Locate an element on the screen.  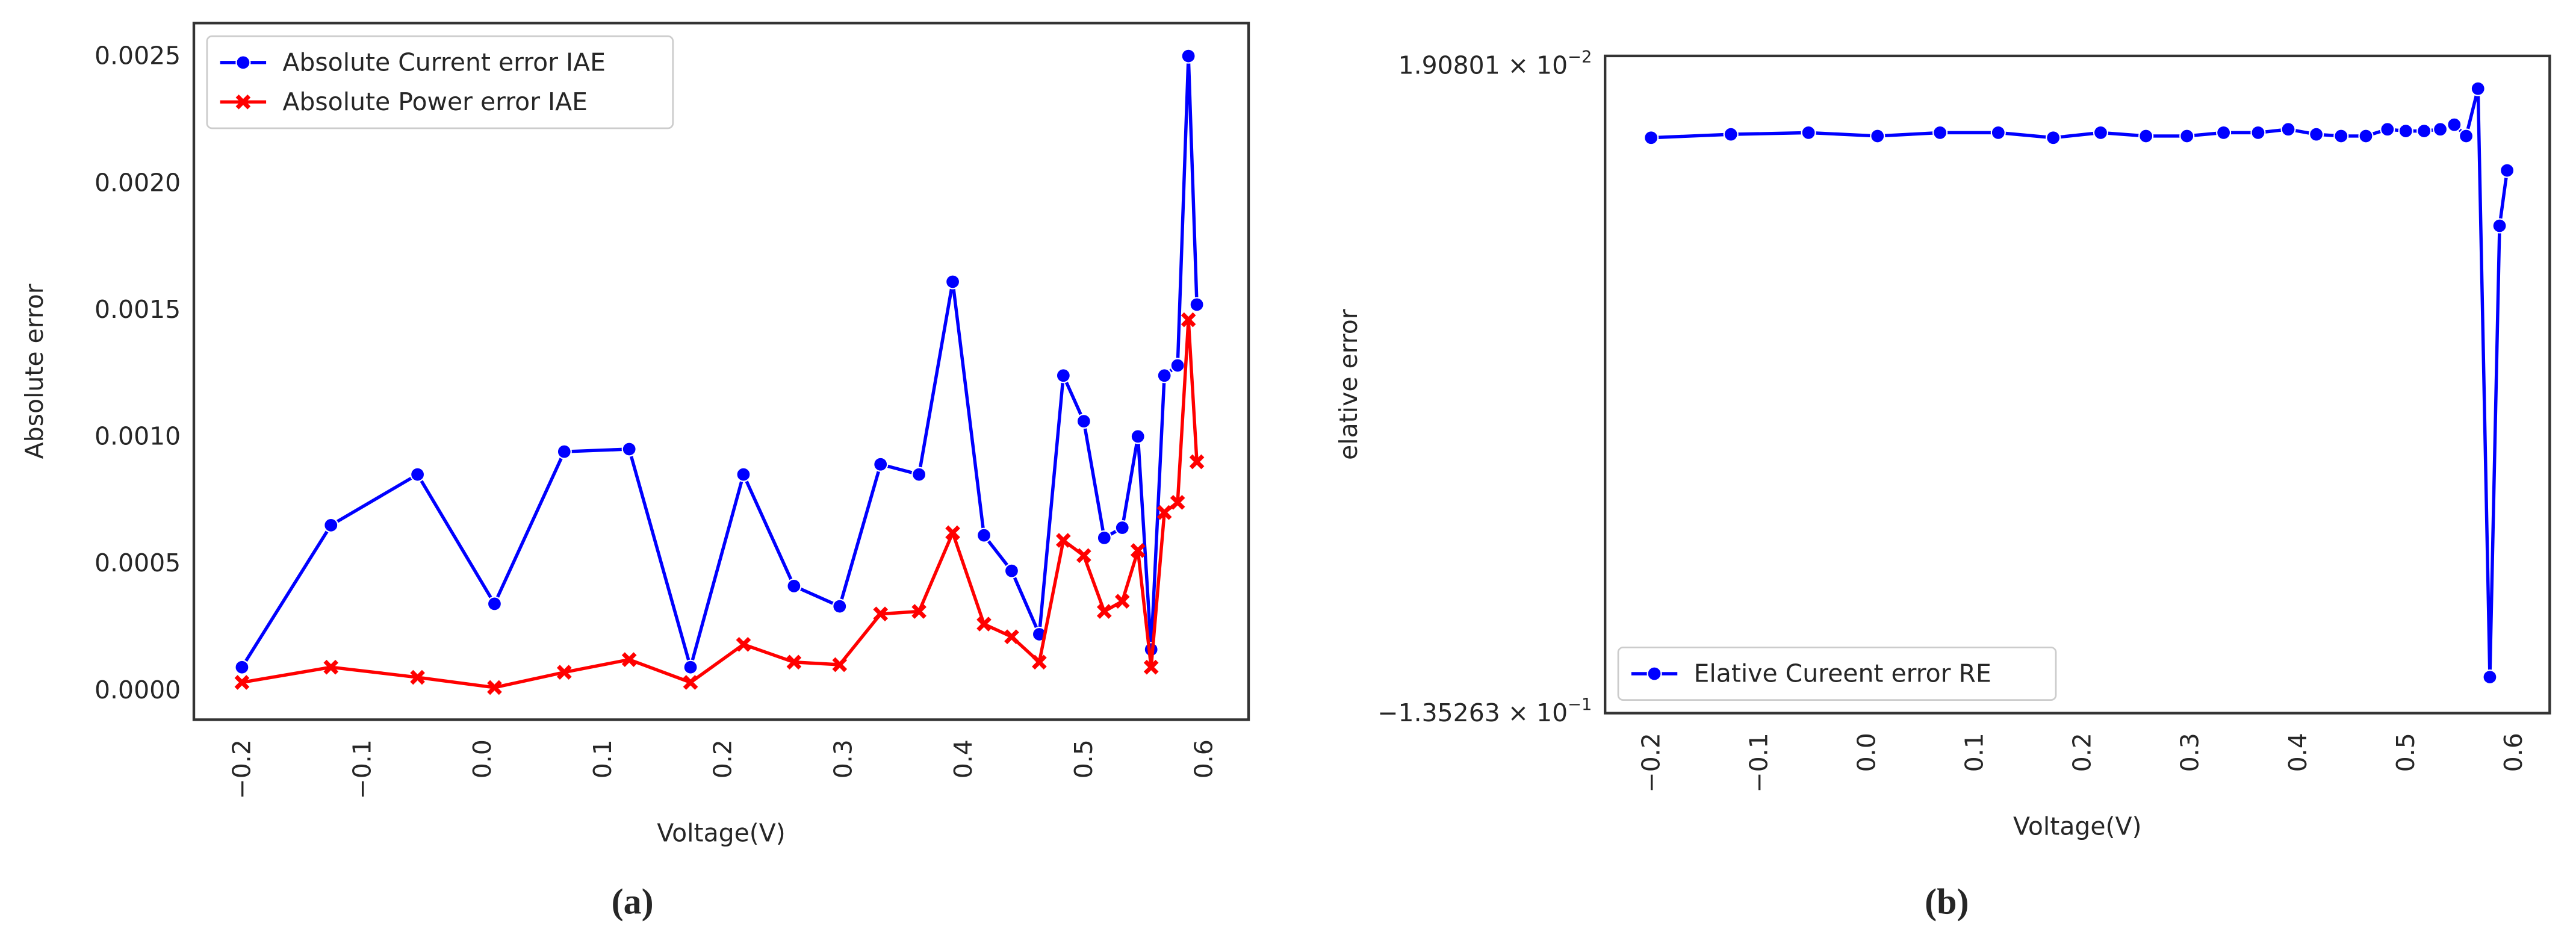
y-tick-label: 0.0020 is located at coordinates (138, 182).